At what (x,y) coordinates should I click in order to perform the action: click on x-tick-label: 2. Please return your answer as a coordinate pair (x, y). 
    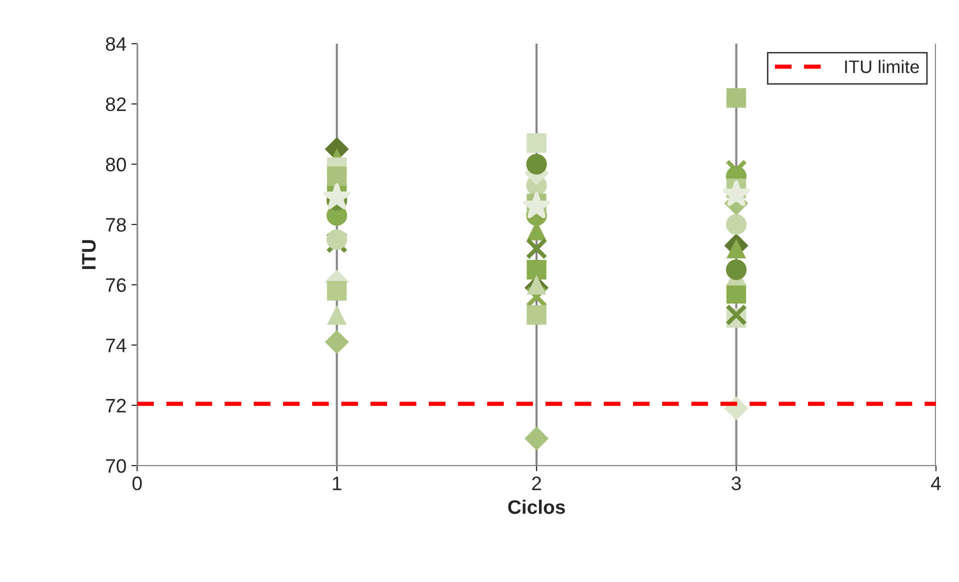
    Looking at the image, I should click on (536, 483).